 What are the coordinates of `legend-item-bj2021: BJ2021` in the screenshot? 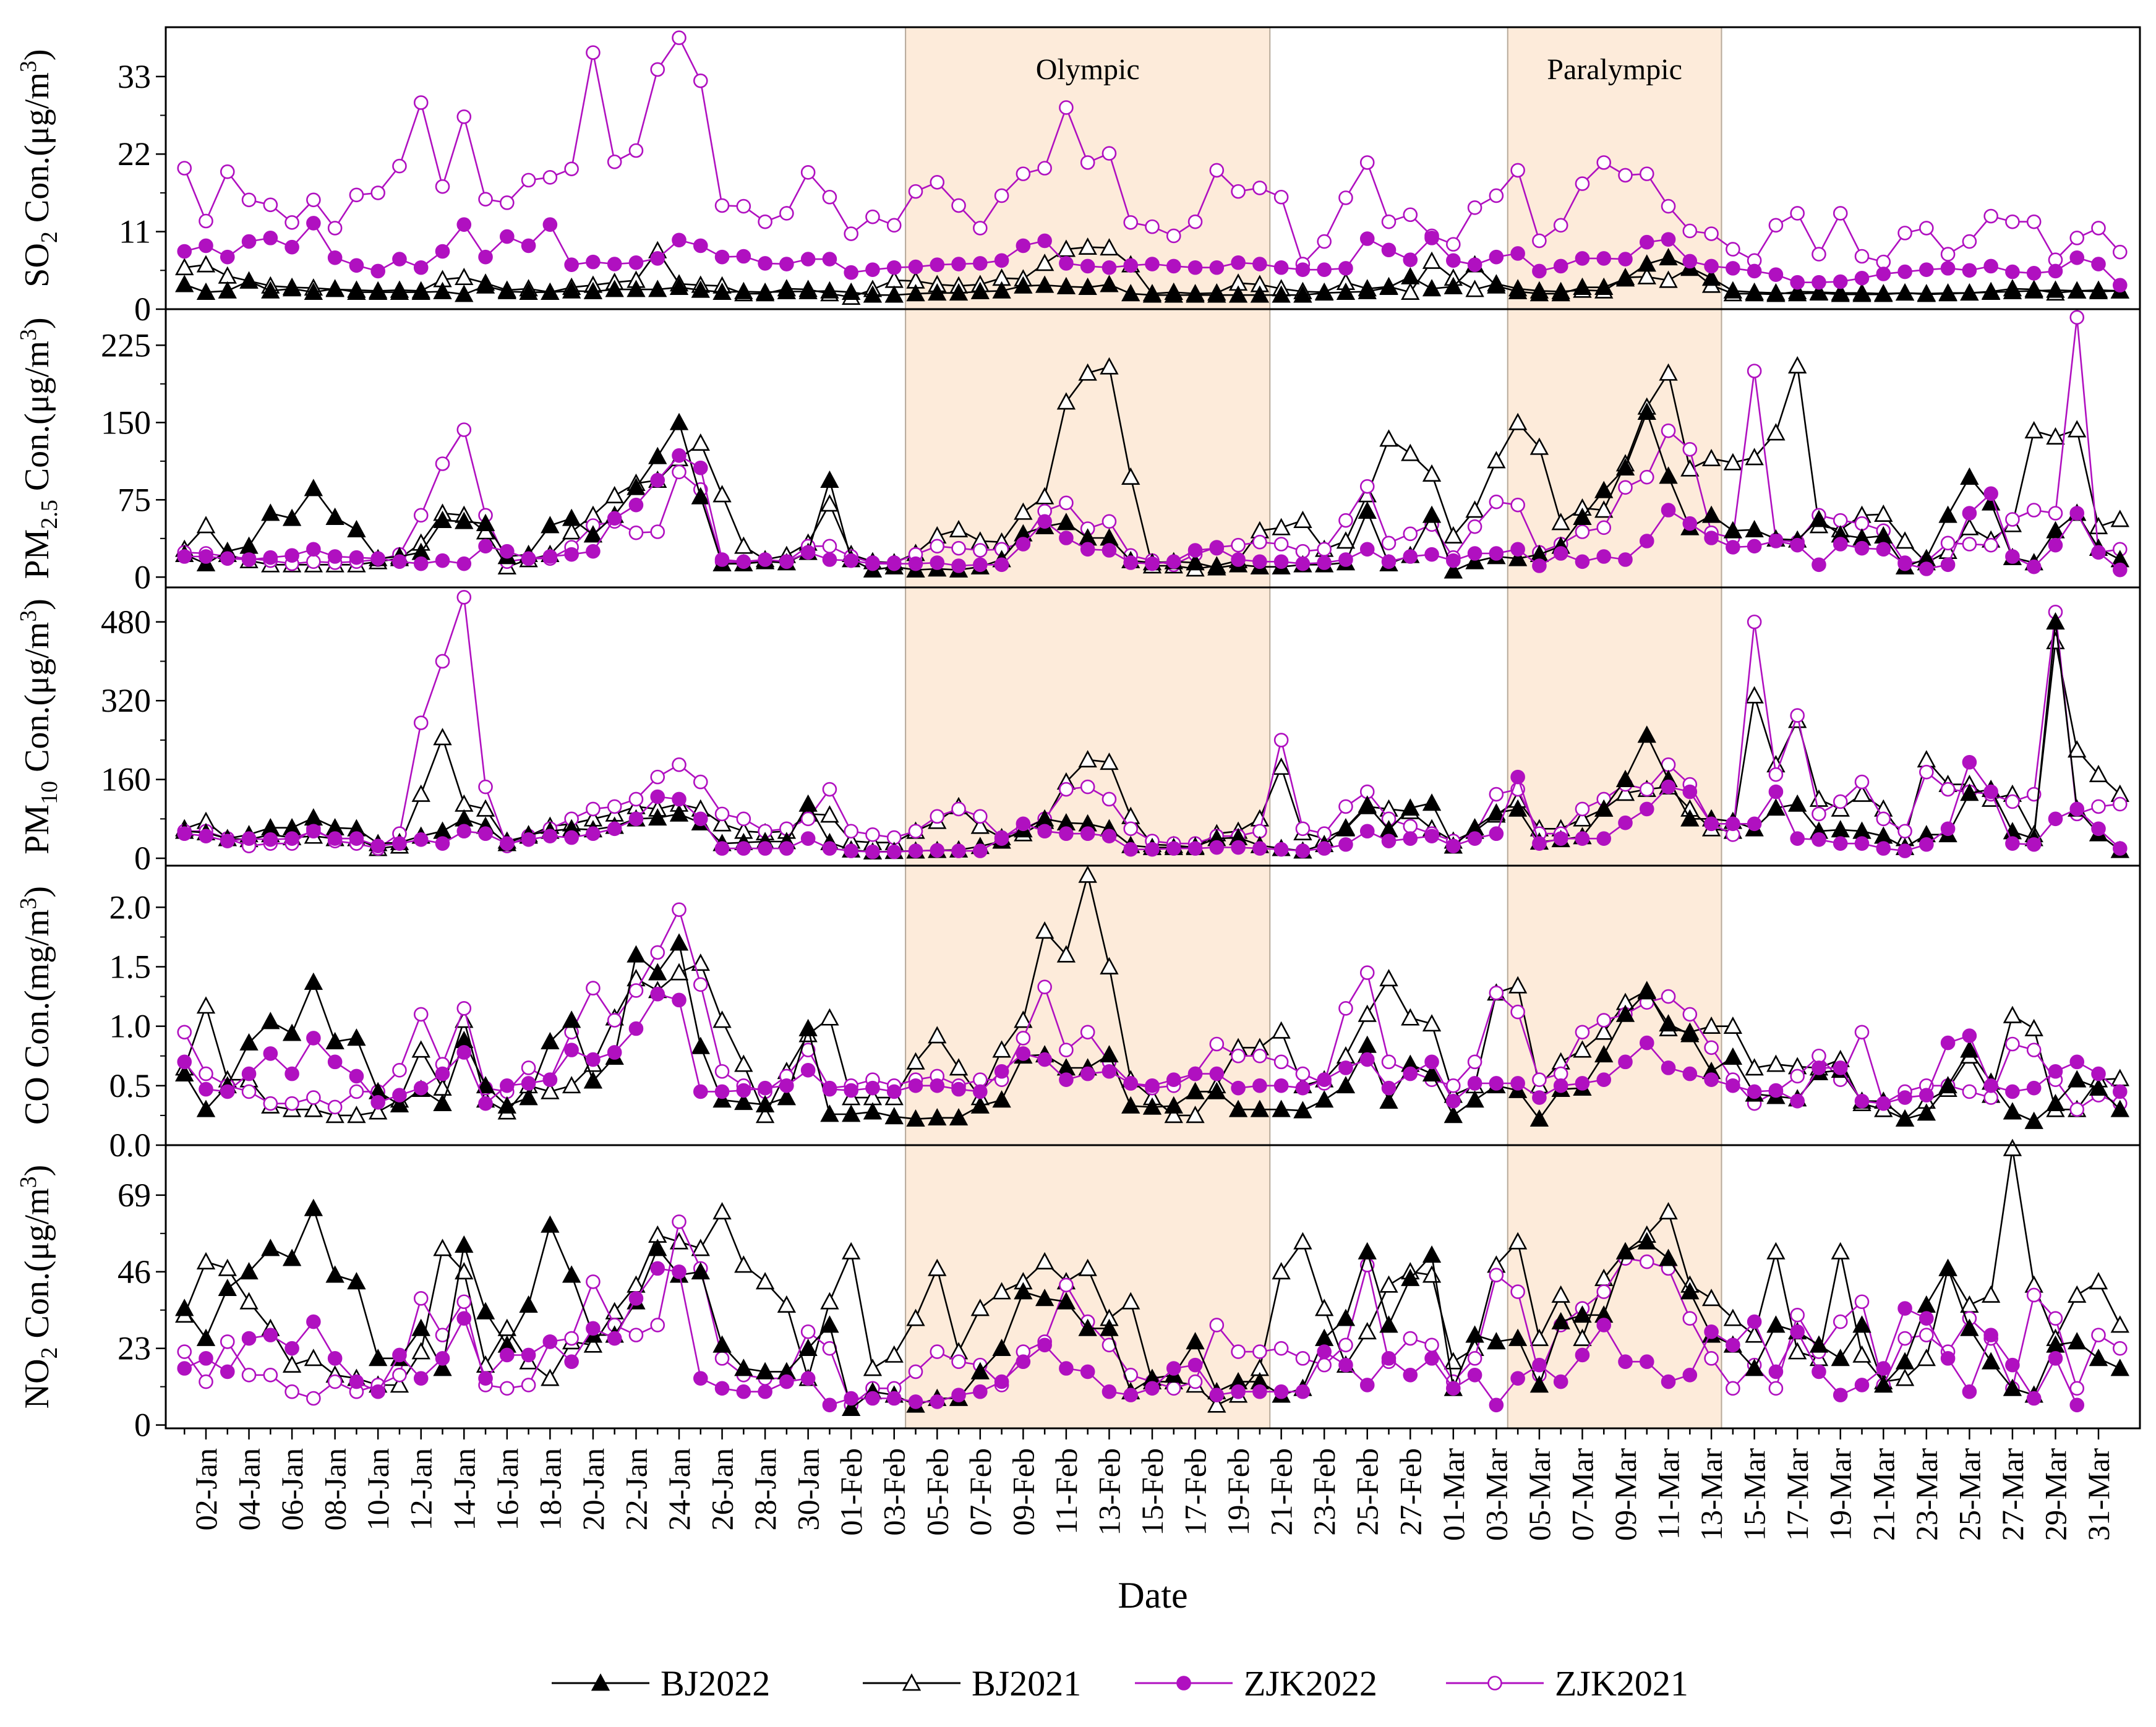 It's located at (972, 1683).